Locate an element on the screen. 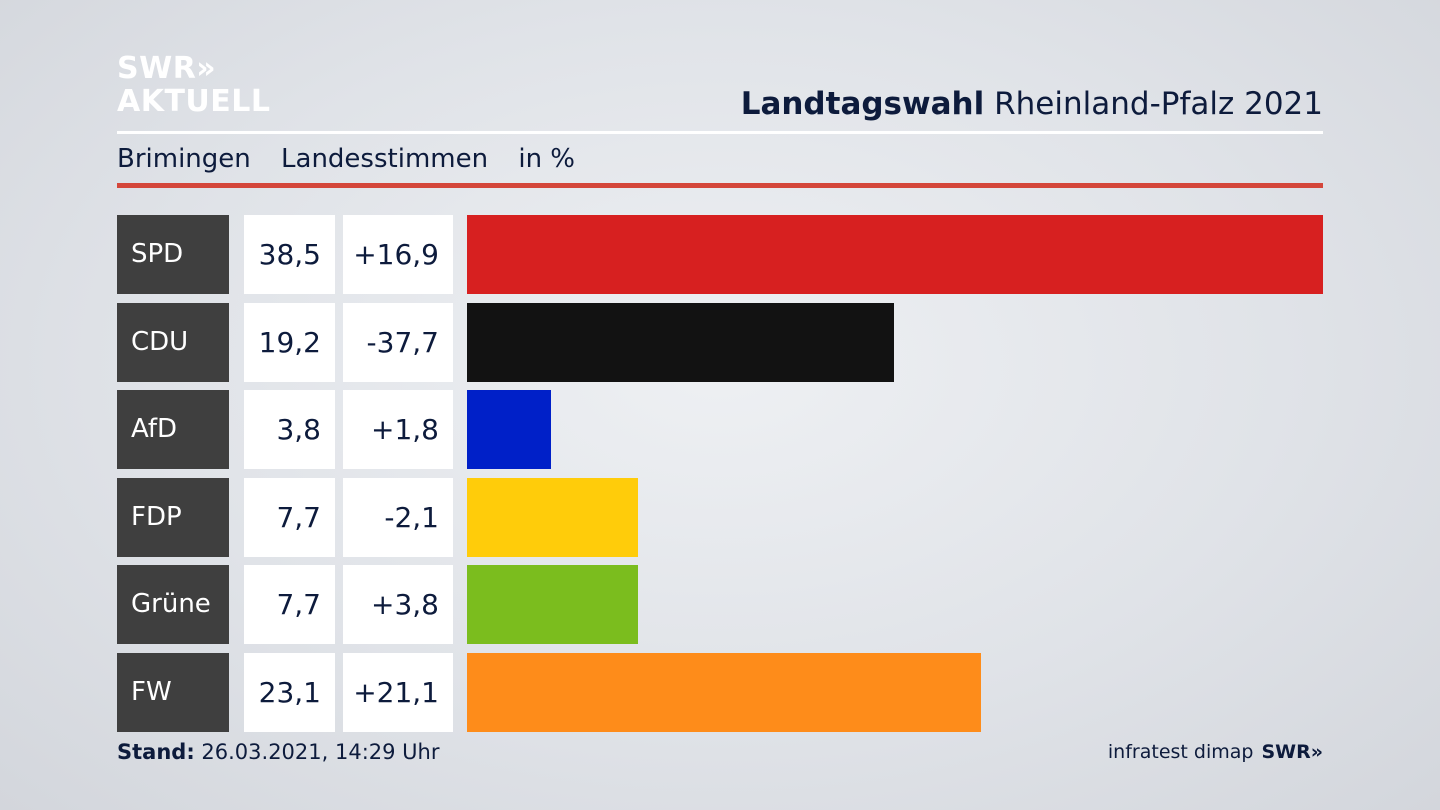 The image size is (1440, 810). party-label: Grüne is located at coordinates (173, 604).